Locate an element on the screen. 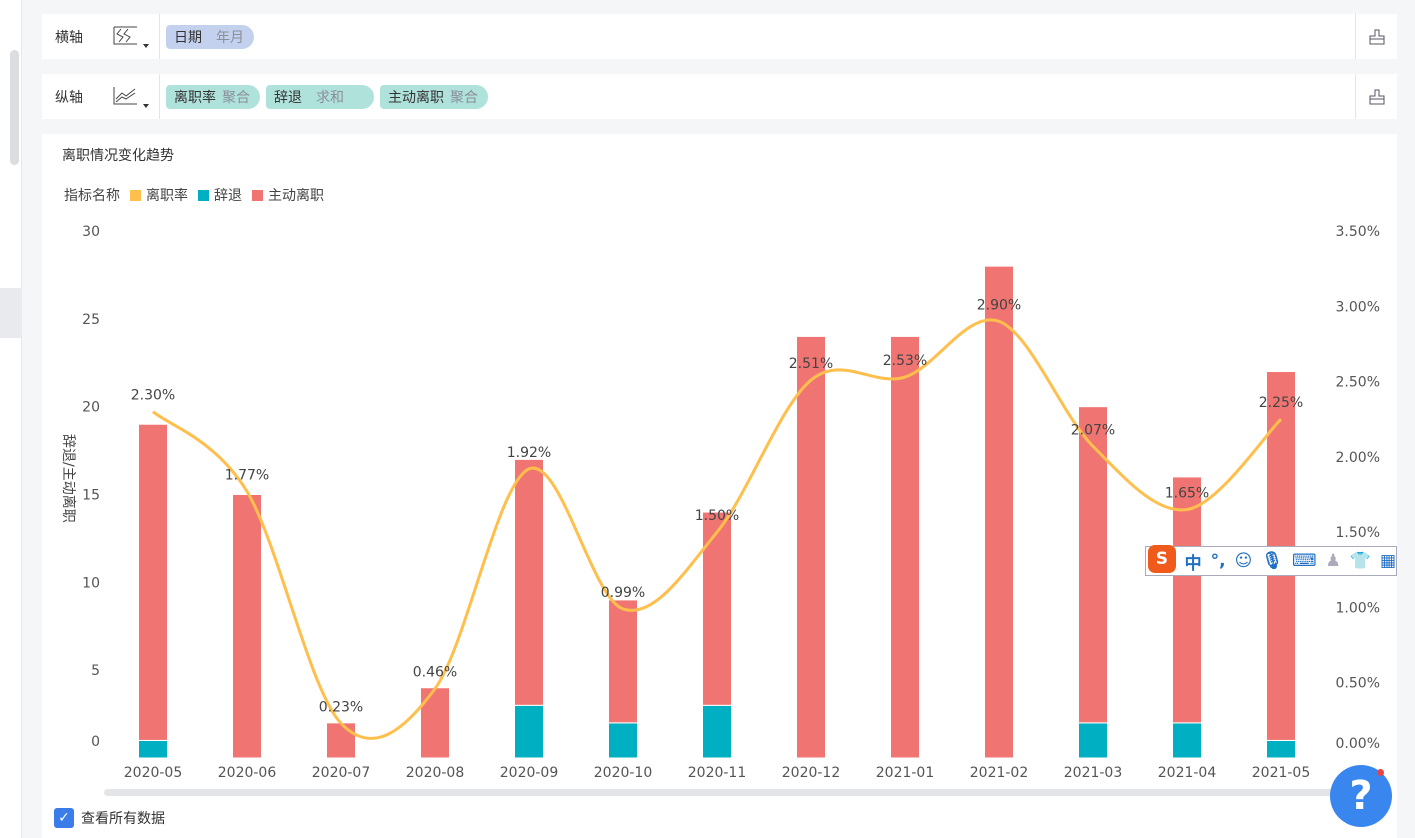  chart-title: 离职情况变化趋势 is located at coordinates (118, 156).